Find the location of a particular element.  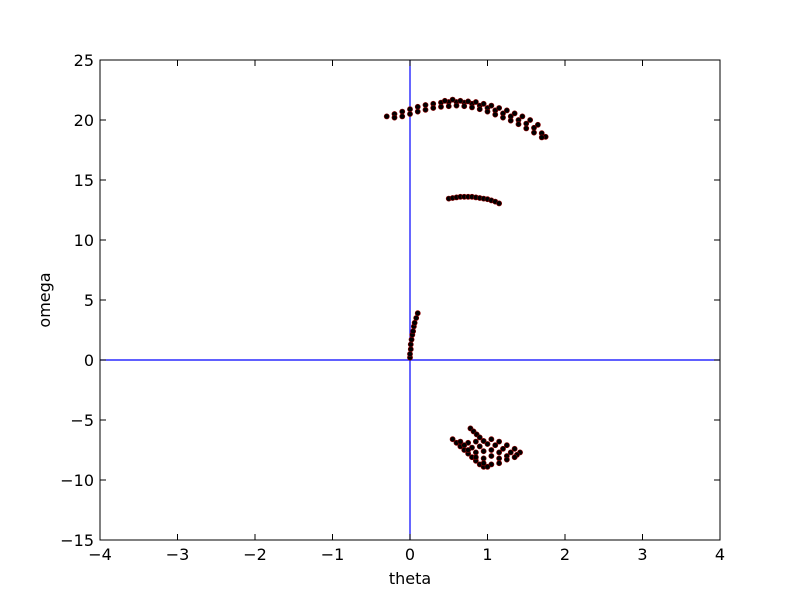

x-tick-label: 3 is located at coordinates (642, 554).